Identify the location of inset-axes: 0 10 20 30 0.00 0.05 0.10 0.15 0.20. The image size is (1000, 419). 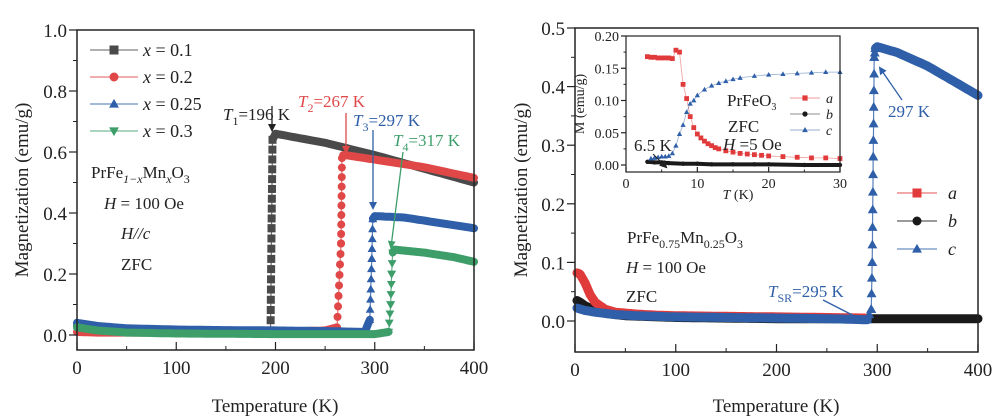
(721, 111).